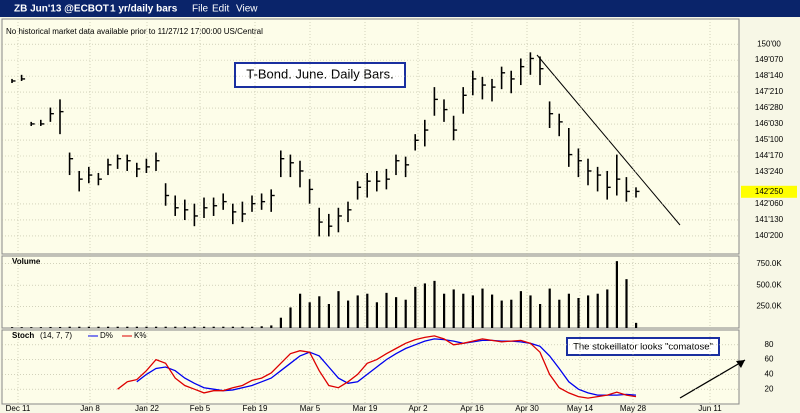 Image resolution: width=800 pixels, height=413 pixels. I want to click on x-tick-label: Apr 30, so click(527, 408).